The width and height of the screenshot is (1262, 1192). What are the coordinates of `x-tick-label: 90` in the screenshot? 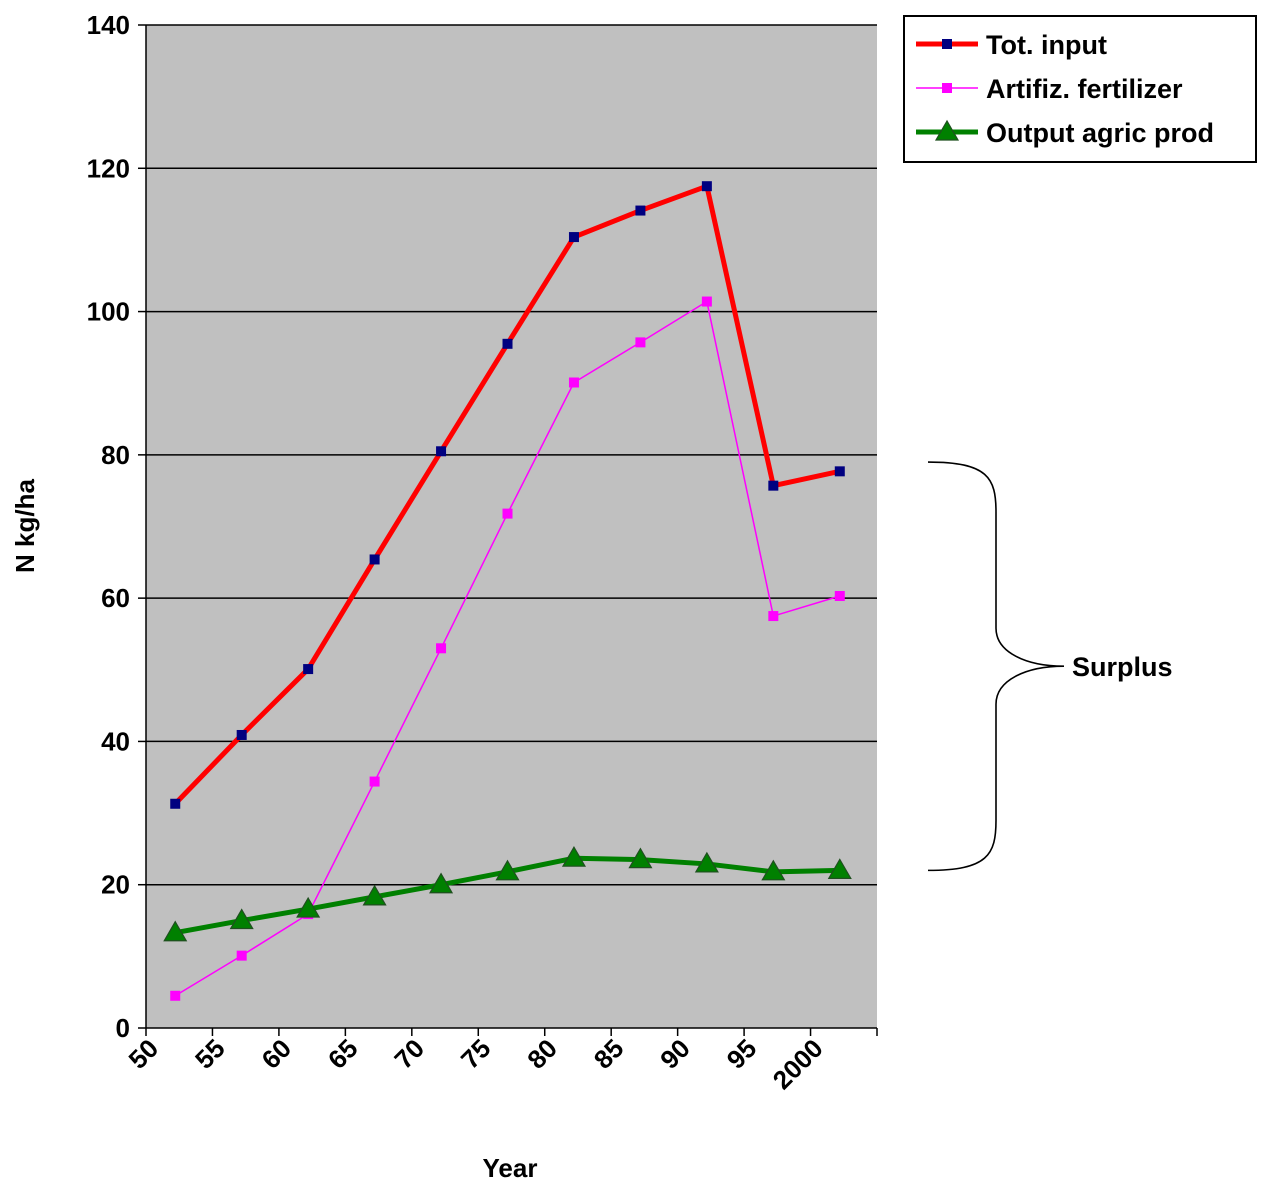 It's located at (675, 1054).